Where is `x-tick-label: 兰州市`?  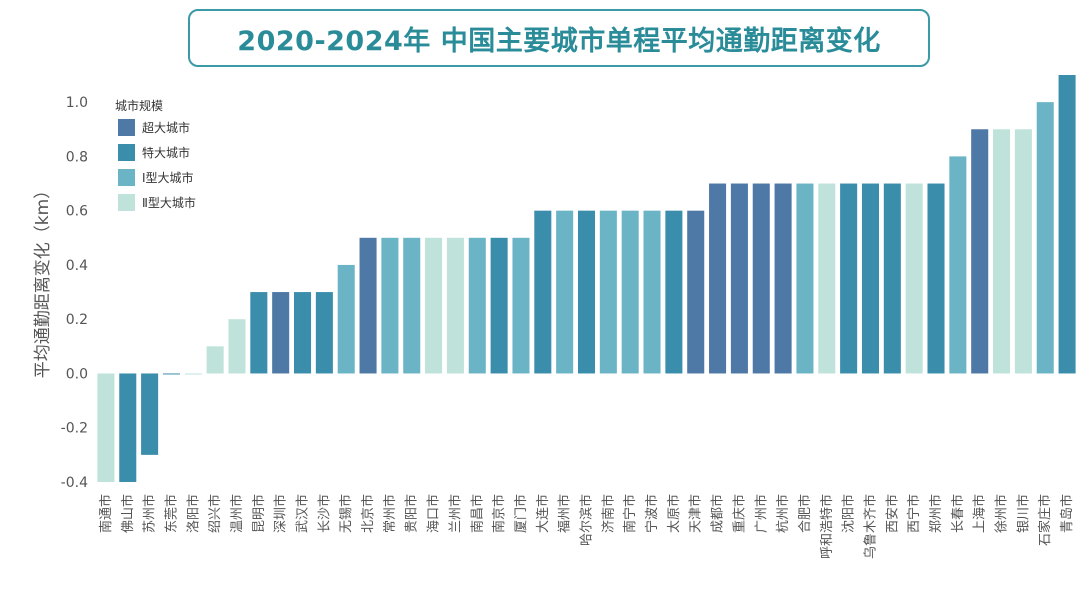 x-tick-label: 兰州市 is located at coordinates (455, 513).